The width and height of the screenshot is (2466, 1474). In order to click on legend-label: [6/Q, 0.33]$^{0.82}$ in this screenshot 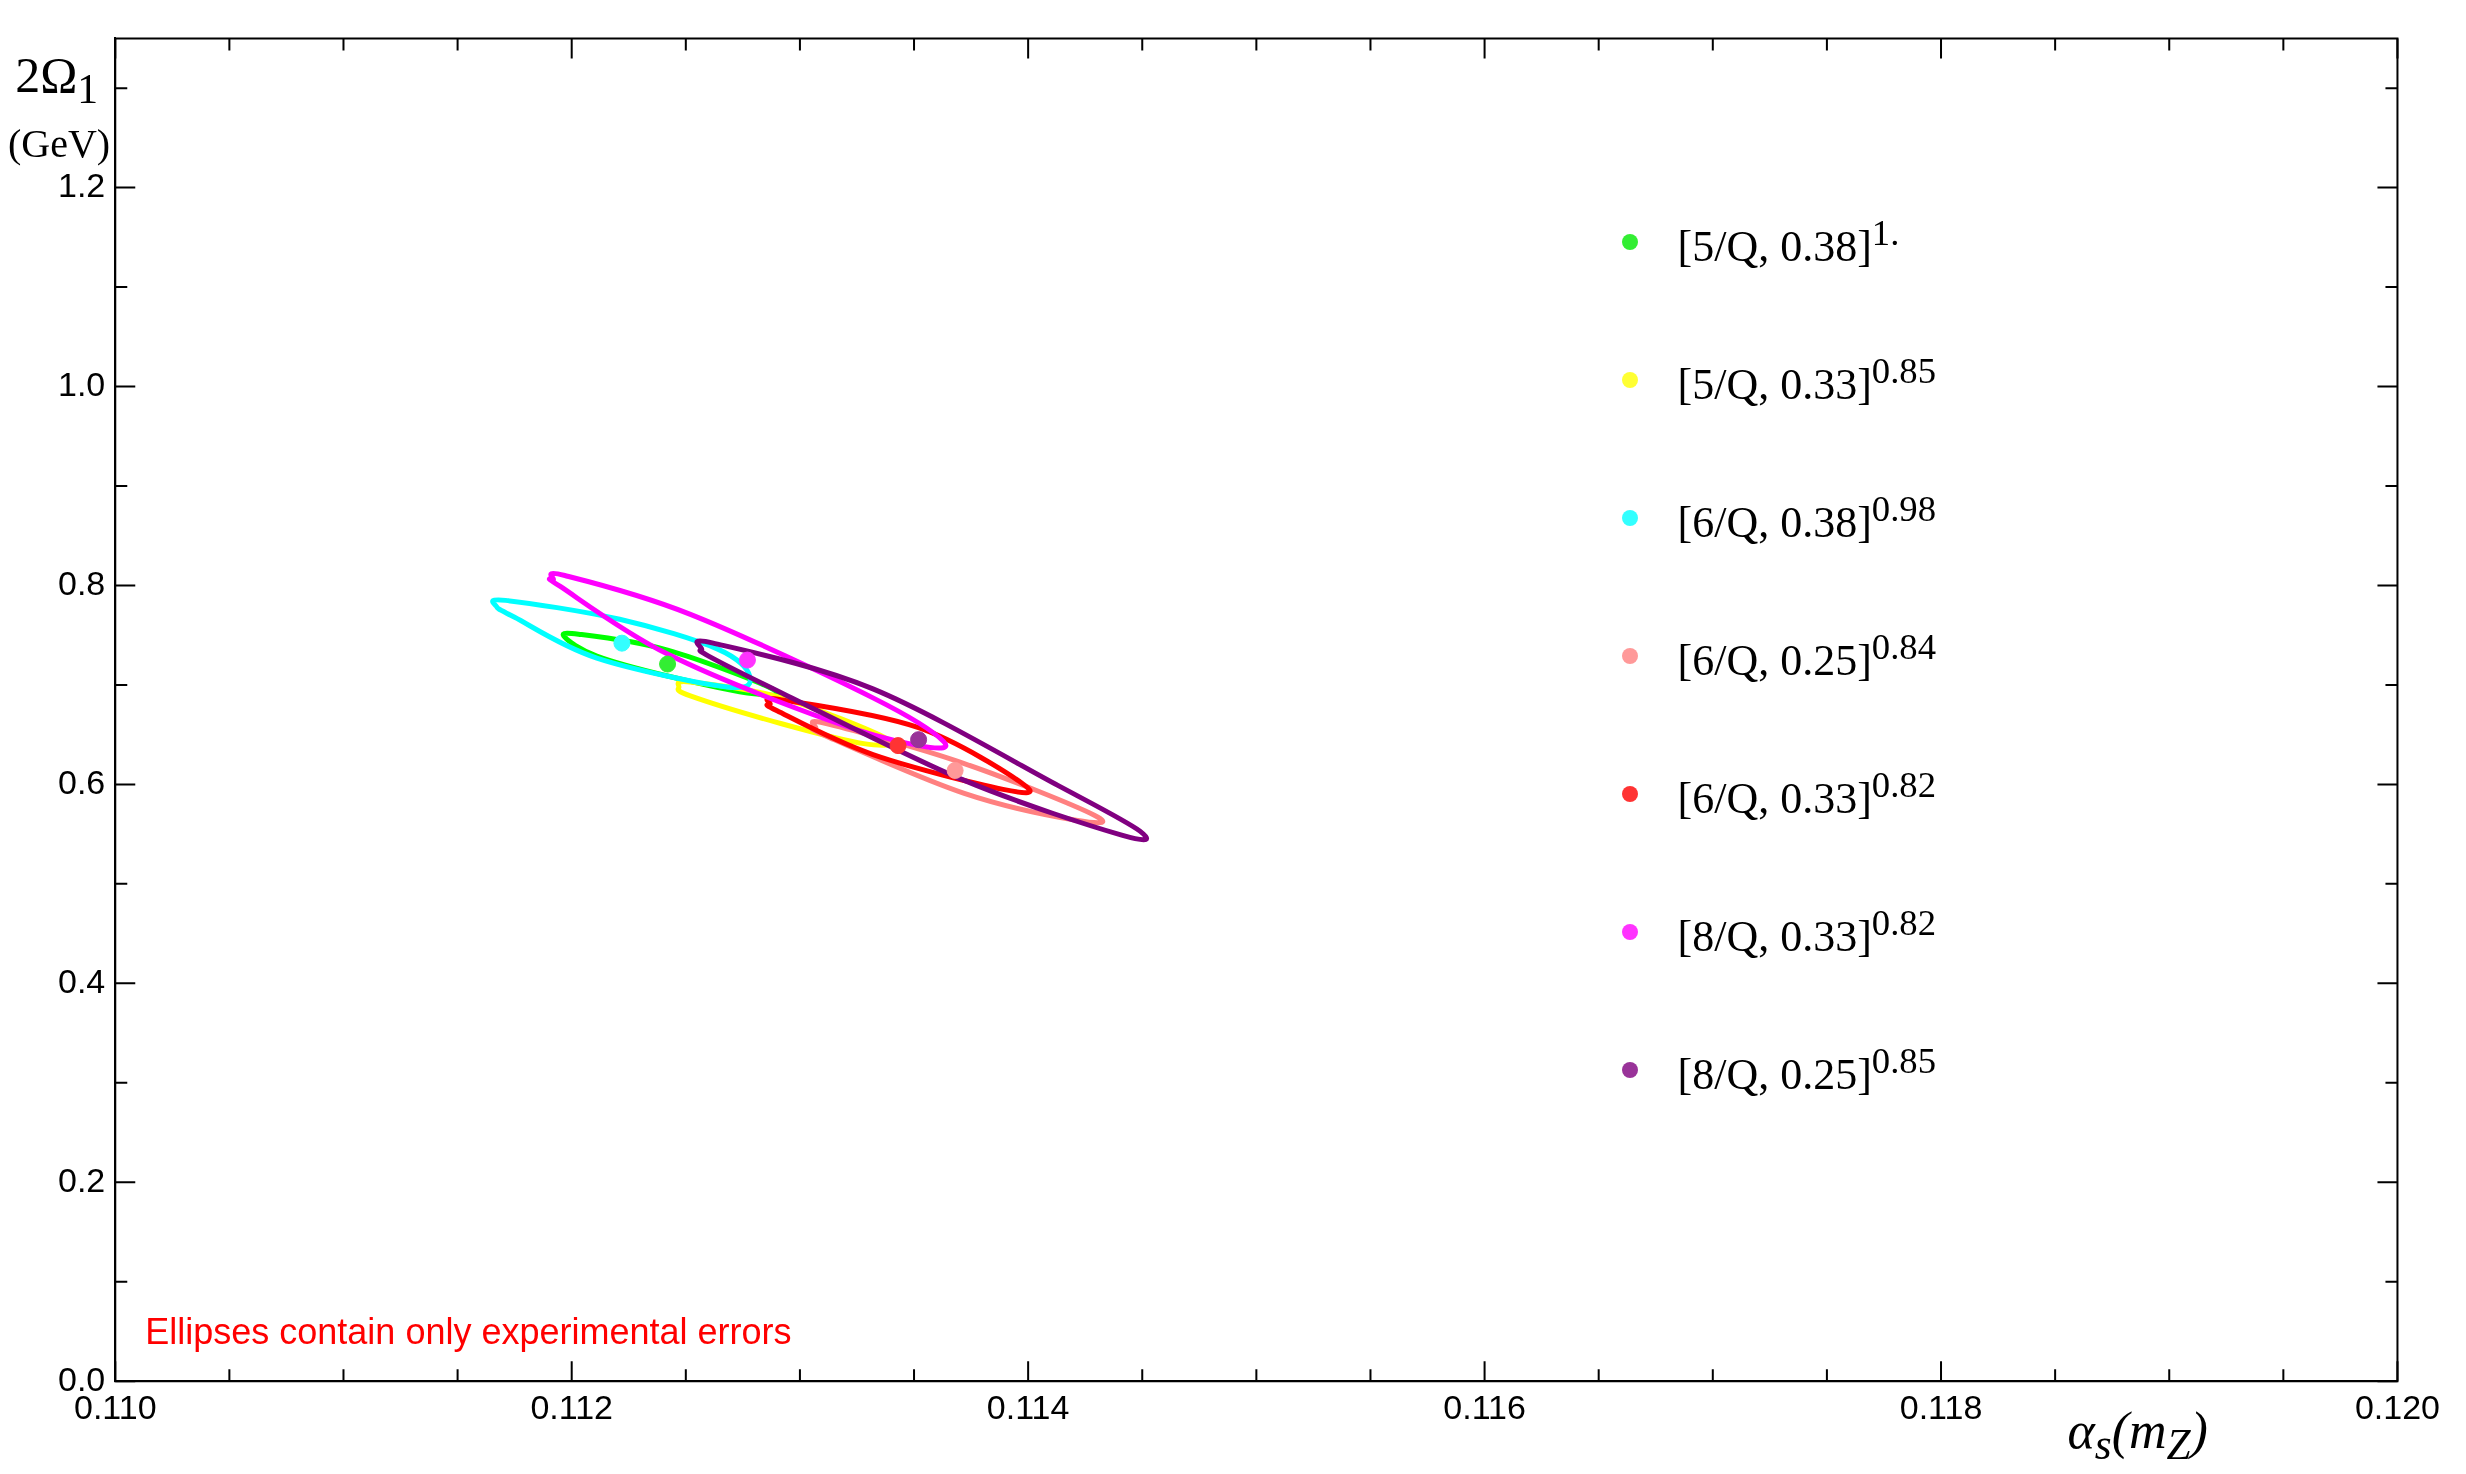, I will do `click(1806, 793)`.